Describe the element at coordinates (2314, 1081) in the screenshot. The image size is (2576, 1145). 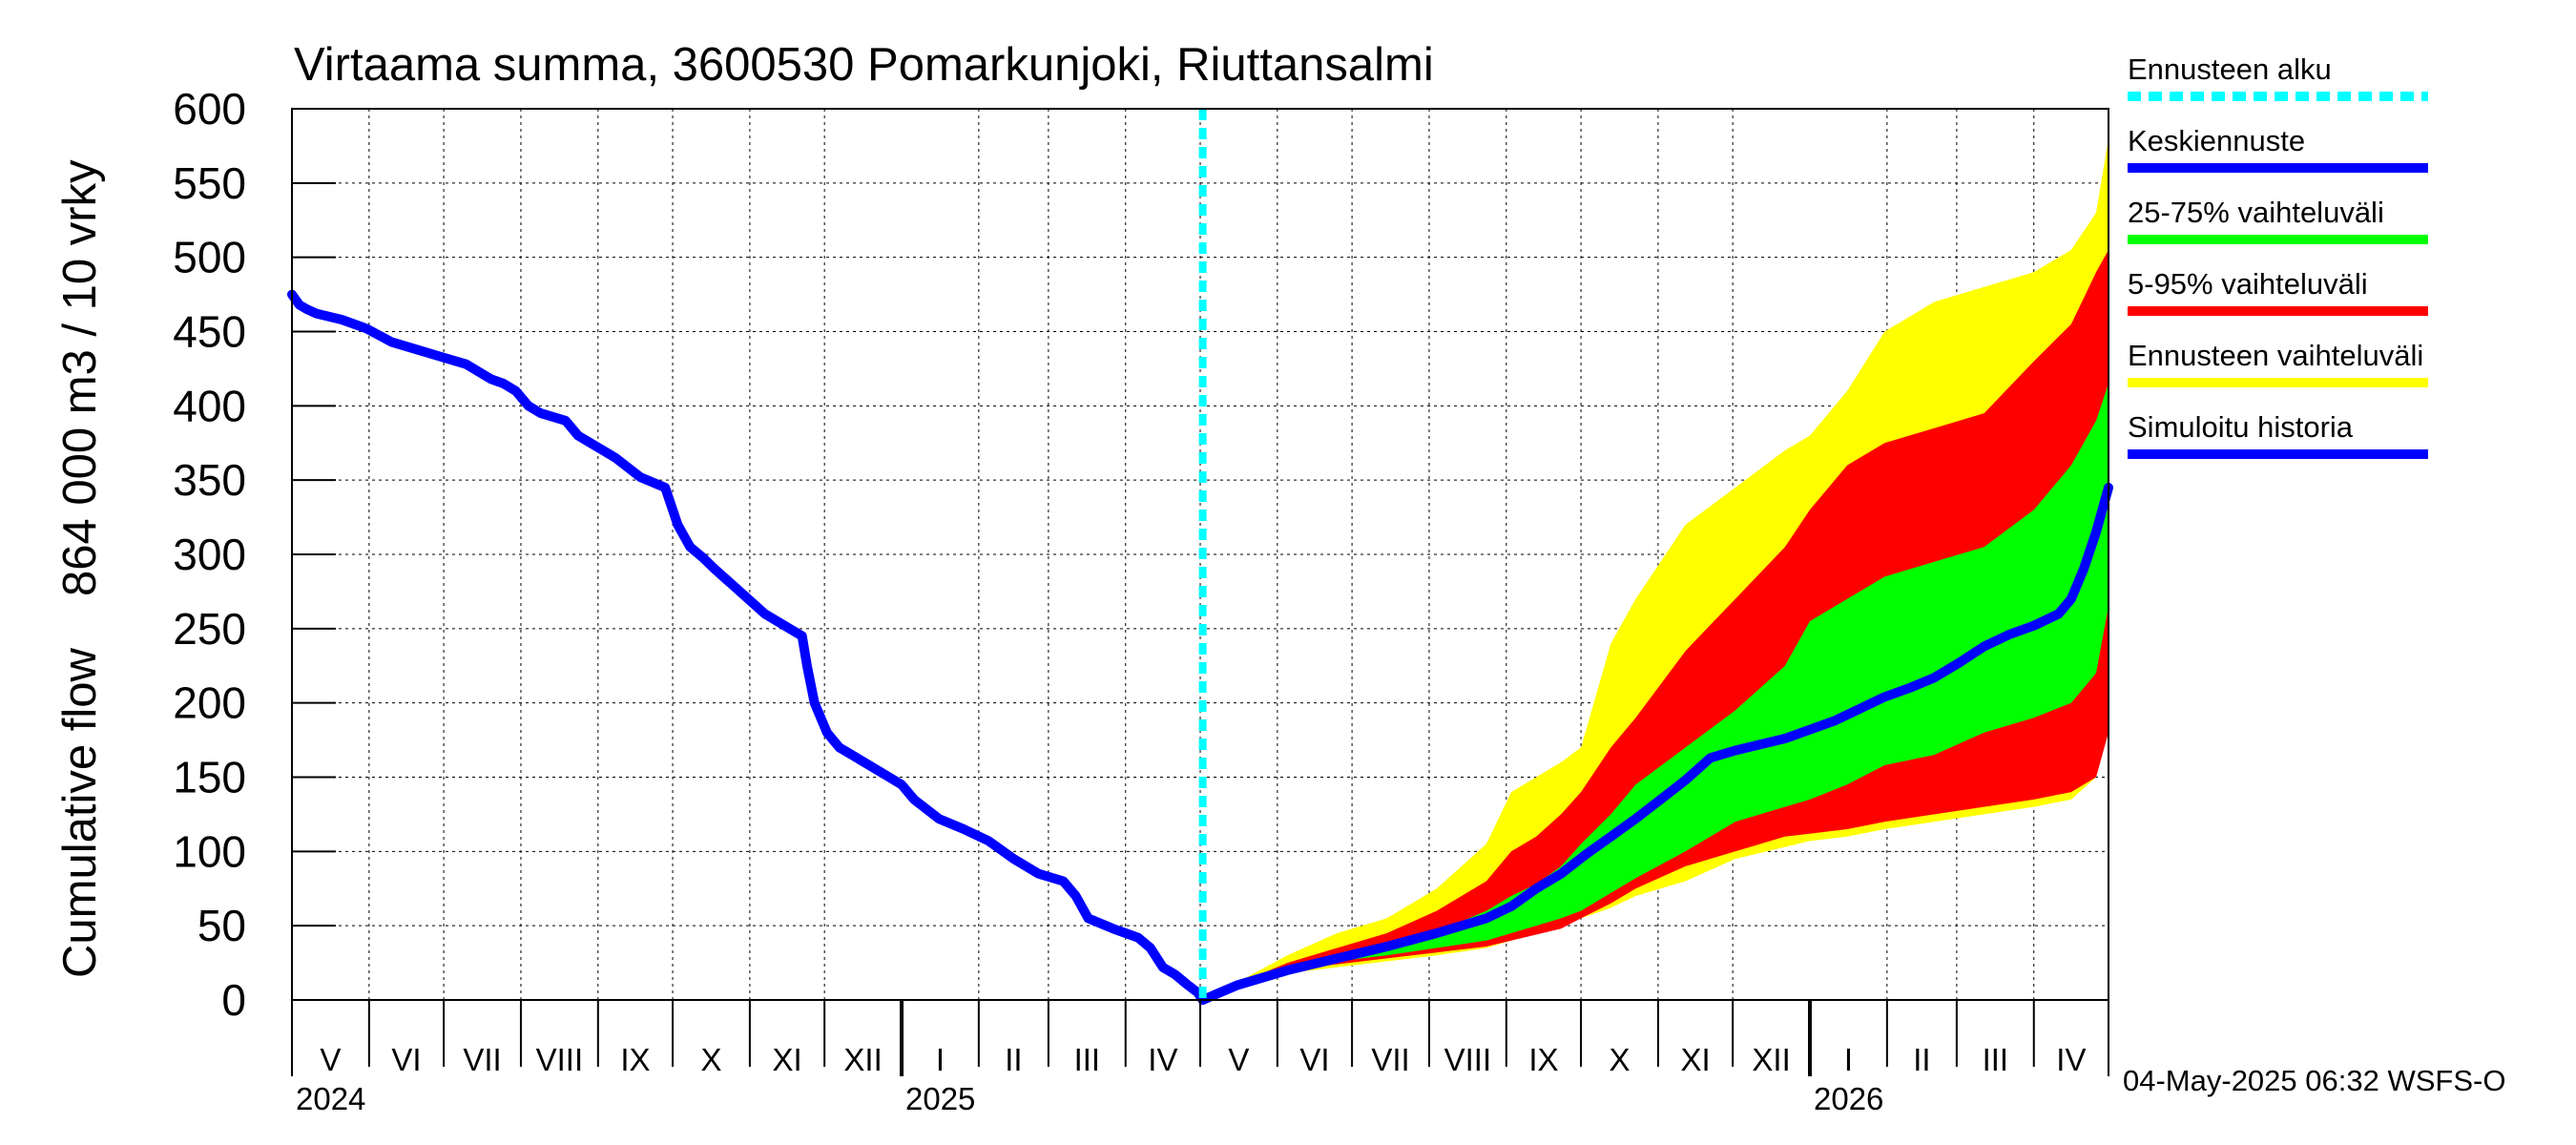
I see `footer-timestamp: 04-May-2025 06:32 WSFS-O` at that location.